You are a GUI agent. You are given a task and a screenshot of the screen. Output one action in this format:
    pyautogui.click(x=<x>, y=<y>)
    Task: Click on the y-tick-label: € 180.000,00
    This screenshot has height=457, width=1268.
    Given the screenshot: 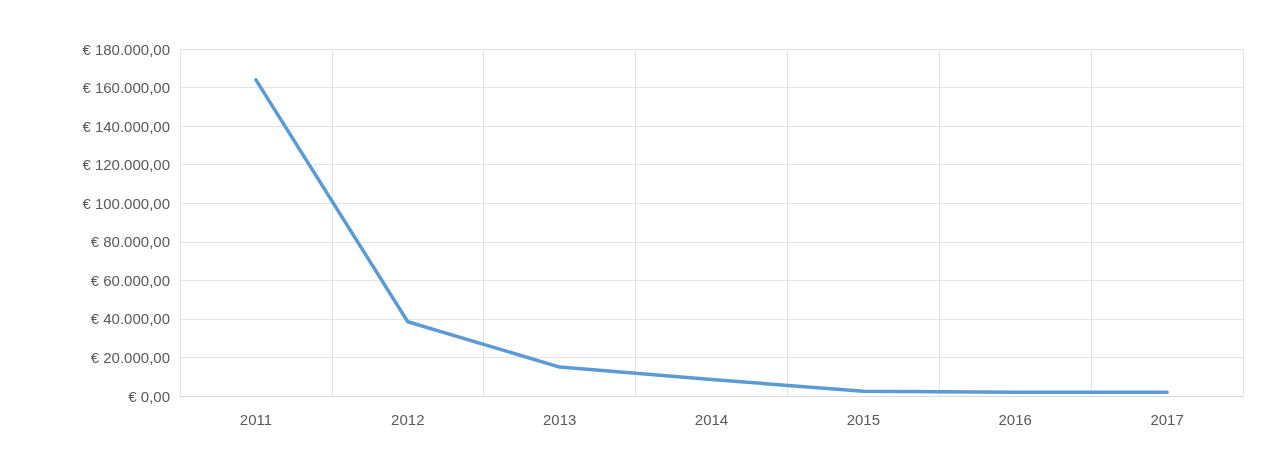 What is the action you would take?
    pyautogui.click(x=126, y=49)
    